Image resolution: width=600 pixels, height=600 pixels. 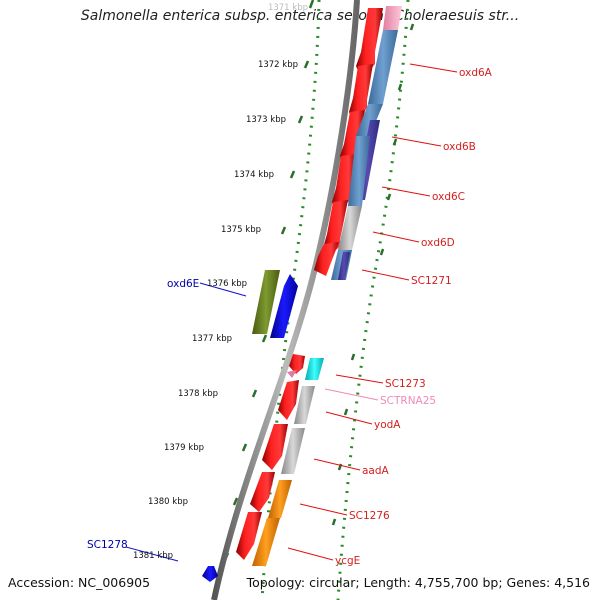 What do you see at coordinates (198, 394) in the screenshot?
I see `tick-label: 1378 kbp` at bounding box center [198, 394].